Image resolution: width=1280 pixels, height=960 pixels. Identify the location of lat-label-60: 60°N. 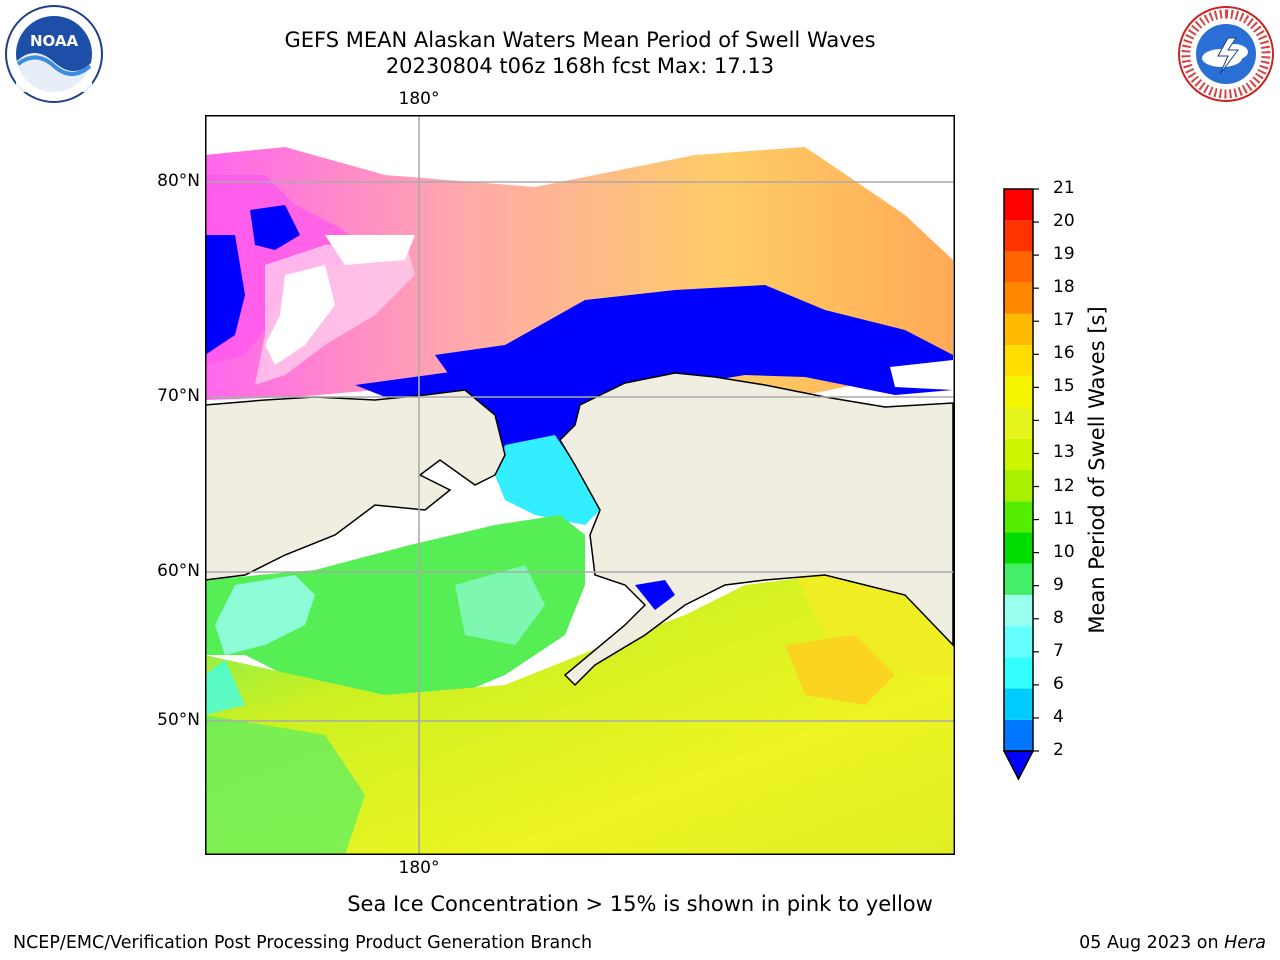
(178, 571).